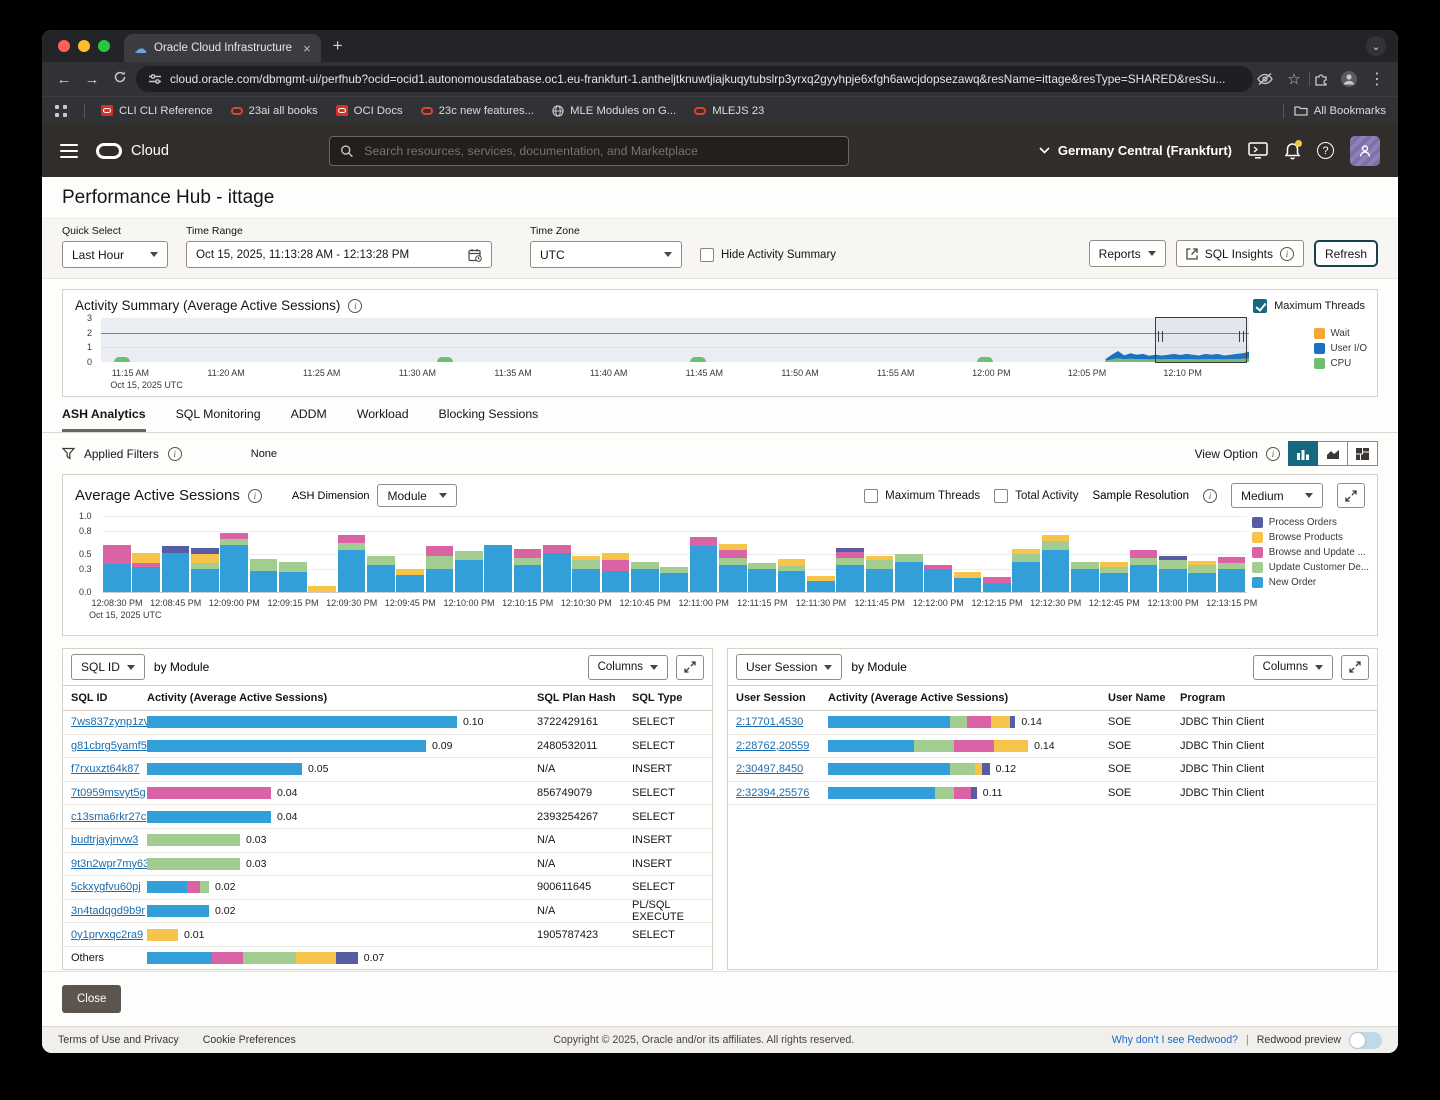  What do you see at coordinates (1036, 495) in the screenshot?
I see `total-activity-checkbox: Total Activity` at bounding box center [1036, 495].